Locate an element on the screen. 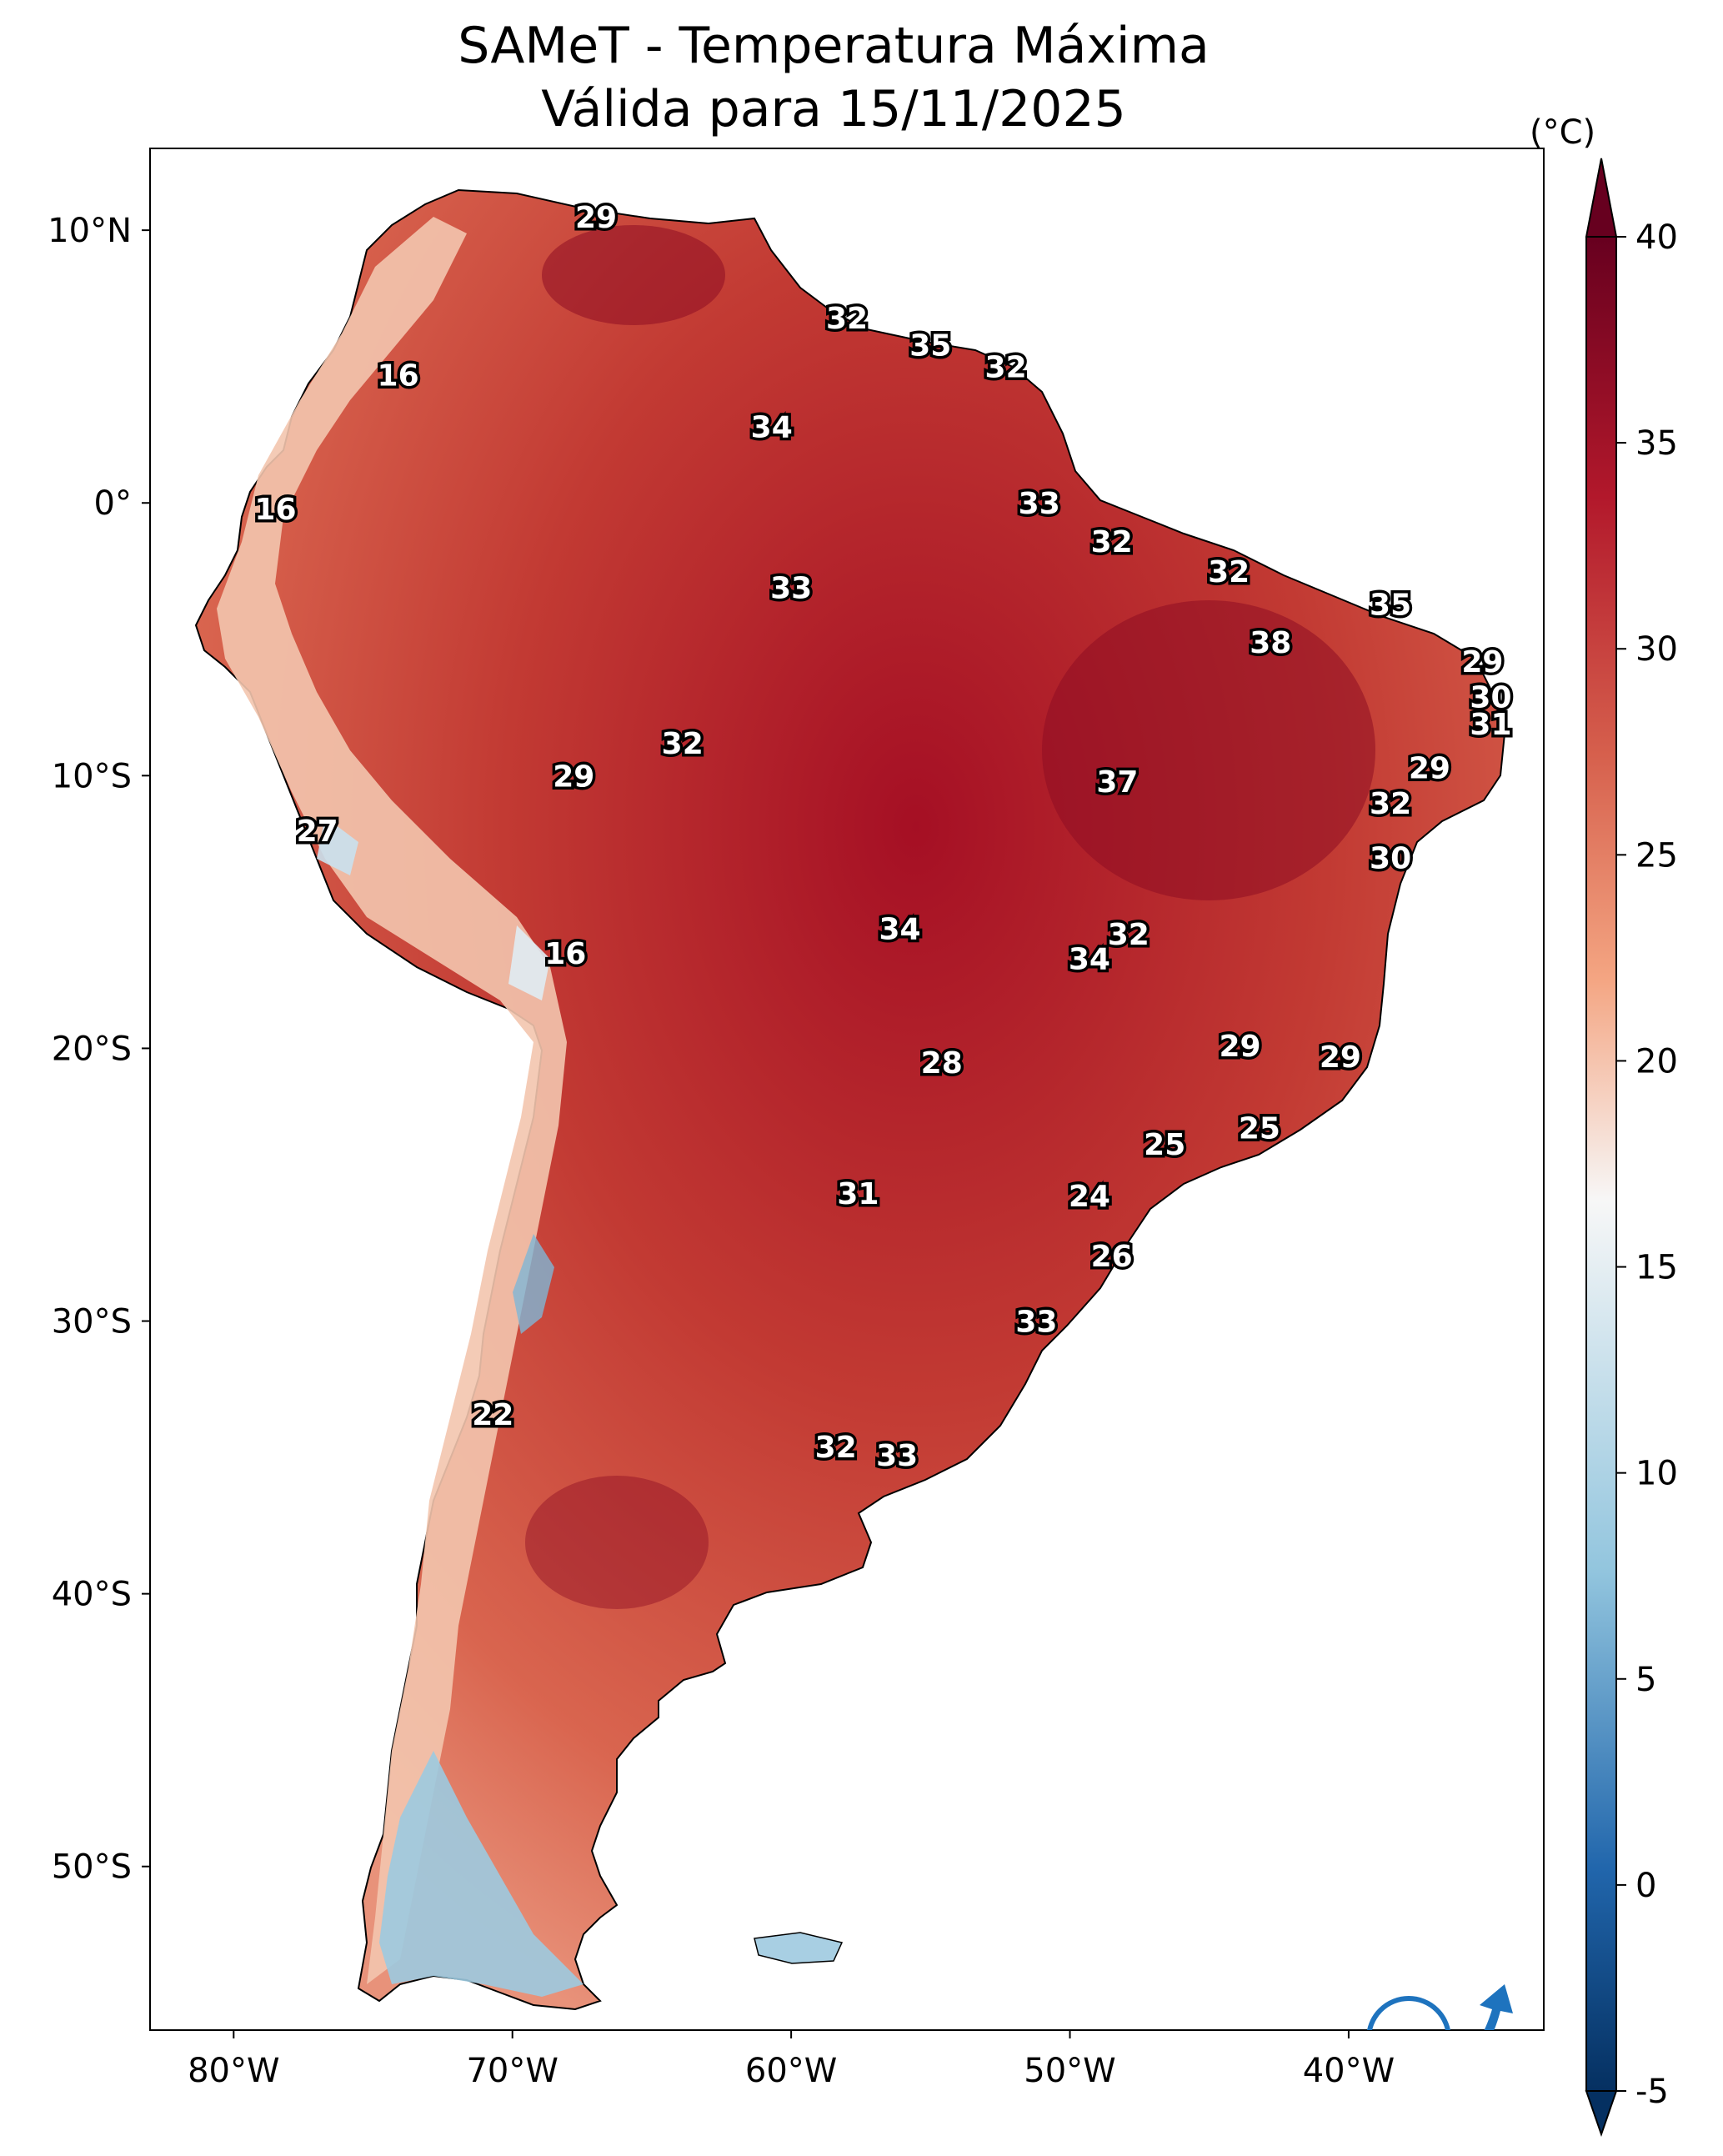 This screenshot has width=1723, height=2156. map-title: SAMeT - Temperatura Máxima is located at coordinates (834, 46).